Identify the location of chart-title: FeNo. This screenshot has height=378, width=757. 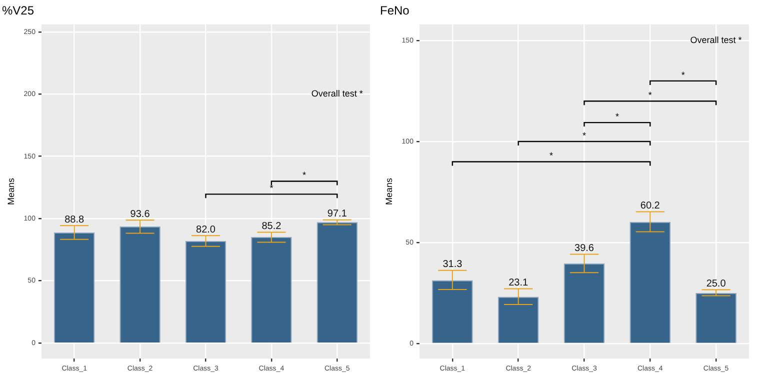
(395, 11).